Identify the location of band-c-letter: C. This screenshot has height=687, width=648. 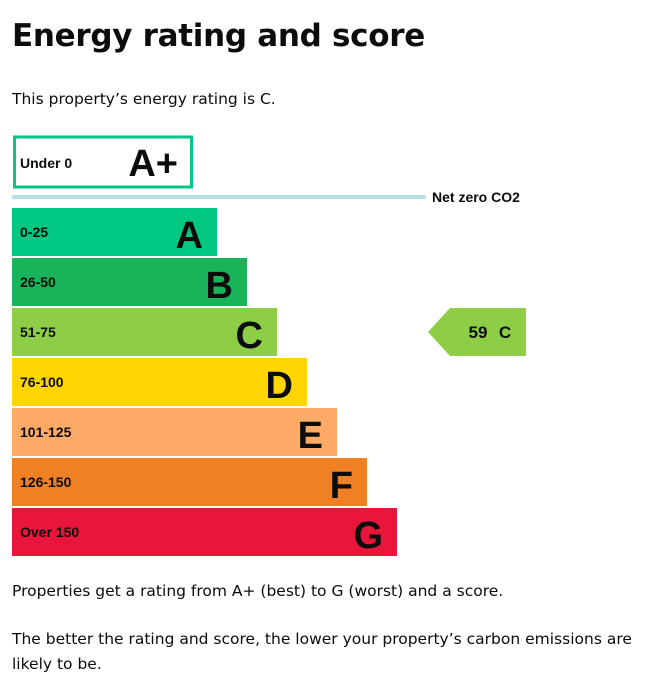
(249, 336).